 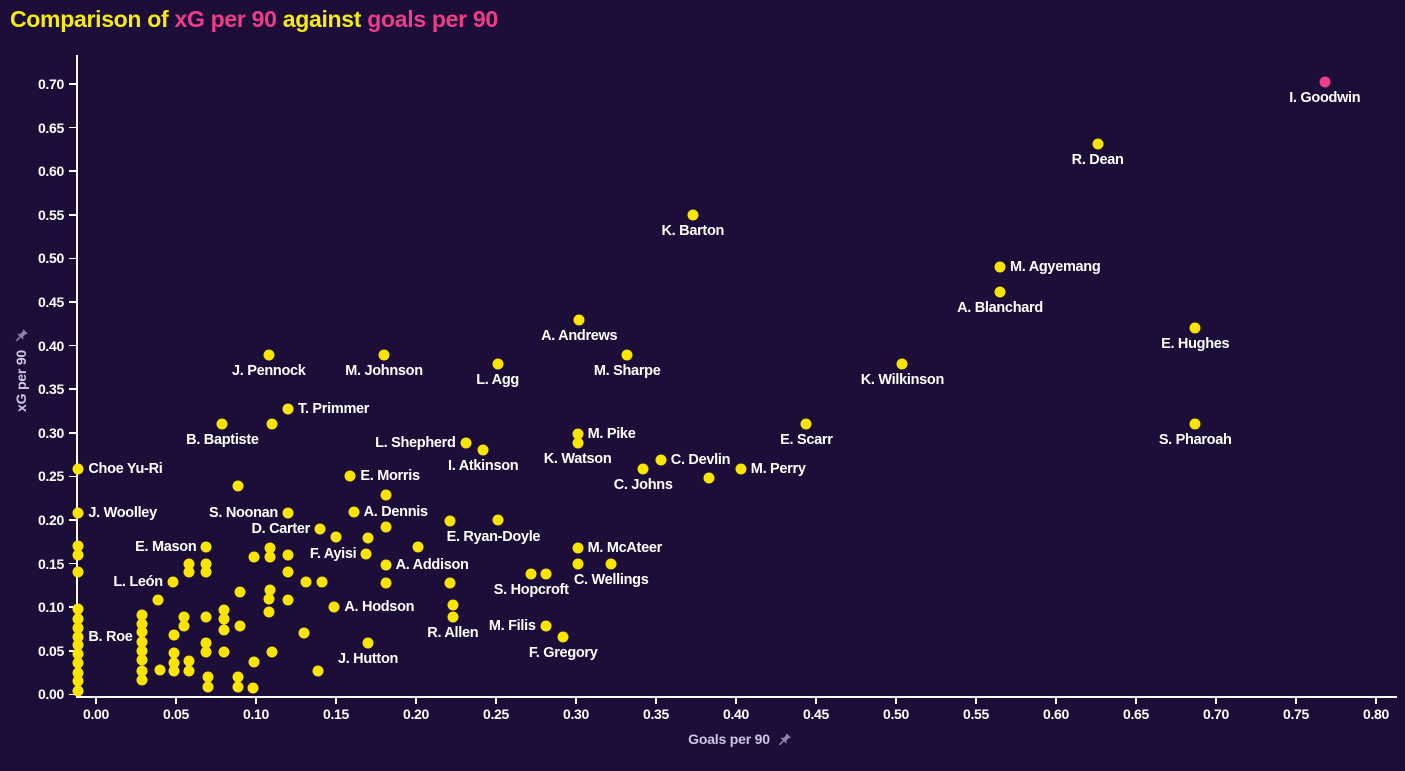 What do you see at coordinates (578, 434) in the screenshot?
I see `data-point-m-pike` at bounding box center [578, 434].